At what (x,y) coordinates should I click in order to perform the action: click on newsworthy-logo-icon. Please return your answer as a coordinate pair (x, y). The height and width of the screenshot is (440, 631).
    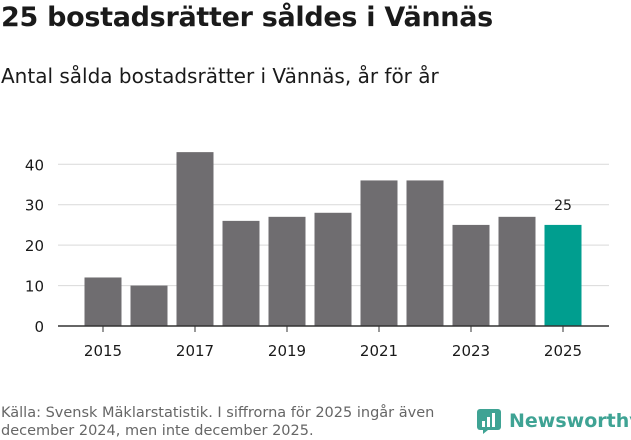
    Looking at the image, I should click on (489, 421).